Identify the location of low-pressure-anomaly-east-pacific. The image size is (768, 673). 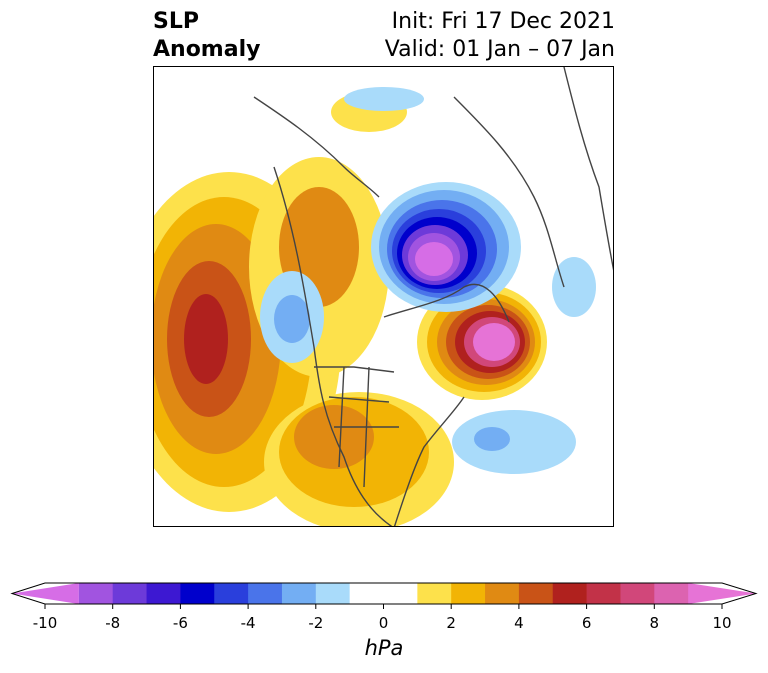
(292, 317).